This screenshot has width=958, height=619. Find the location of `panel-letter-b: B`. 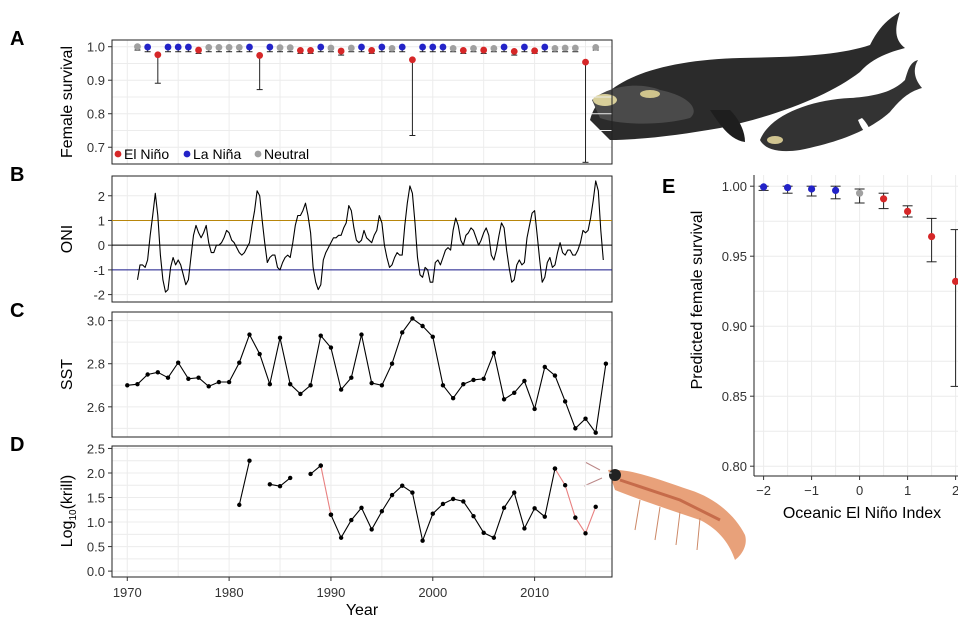

panel-letter-b: B is located at coordinates (17, 175).